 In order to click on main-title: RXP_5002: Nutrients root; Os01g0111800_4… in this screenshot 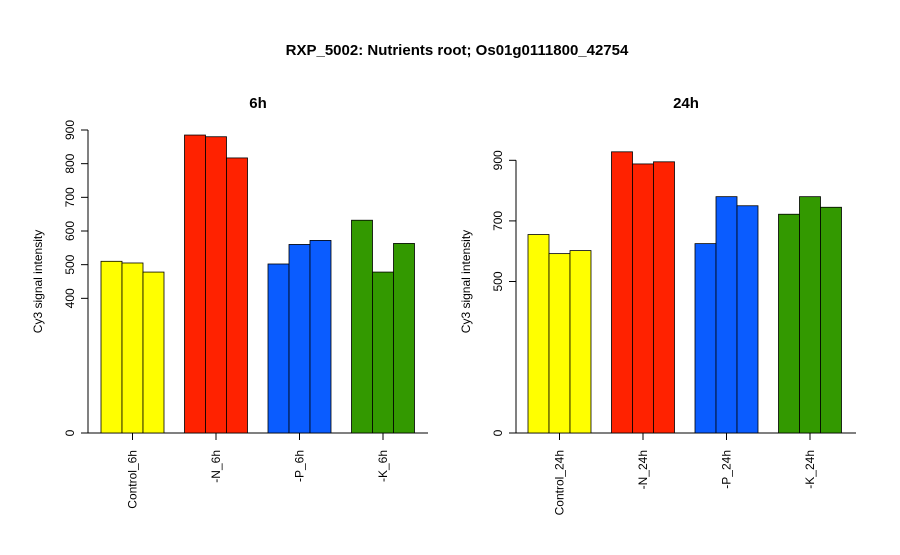, I will do `click(457, 50)`.